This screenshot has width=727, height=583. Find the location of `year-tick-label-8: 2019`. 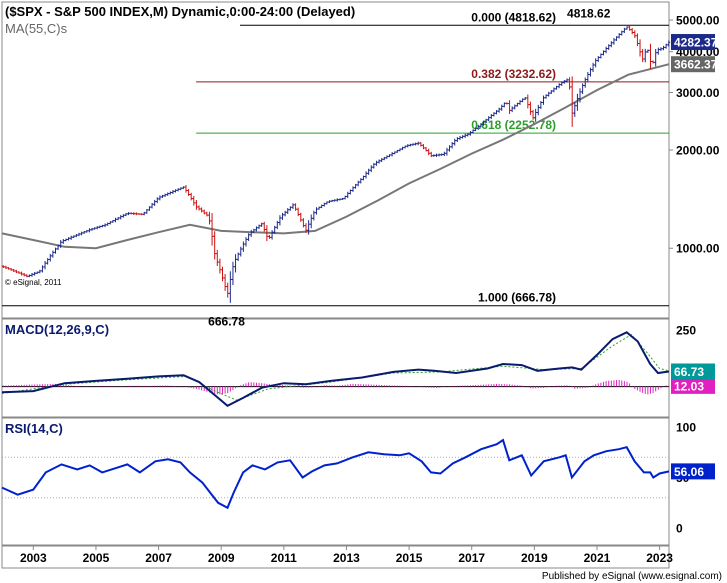

year-tick-label-8: 2019 is located at coordinates (534, 558).